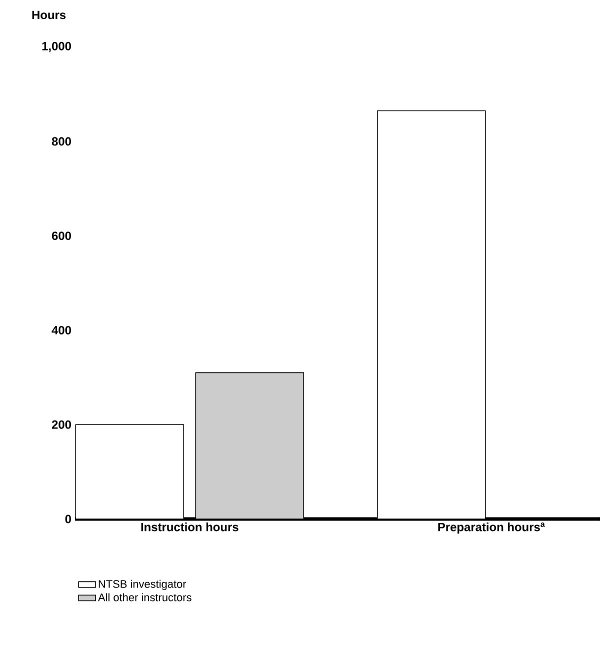 The height and width of the screenshot is (667, 602). Describe the element at coordinates (62, 424) in the screenshot. I see `y-tick-label: 200` at that location.